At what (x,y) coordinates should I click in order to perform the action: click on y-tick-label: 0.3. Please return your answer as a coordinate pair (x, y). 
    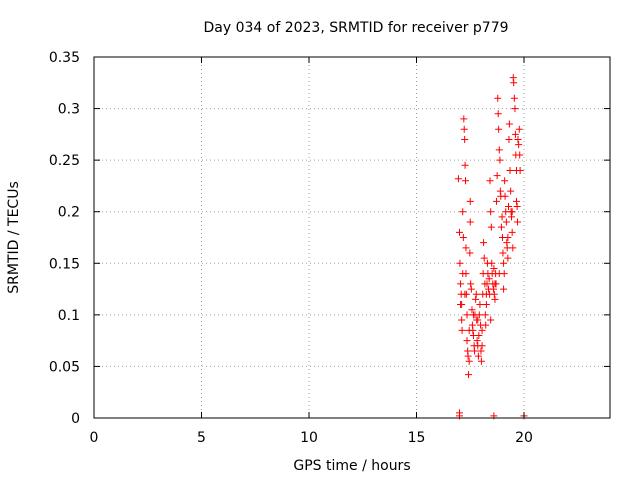
    Looking at the image, I should click on (69, 110).